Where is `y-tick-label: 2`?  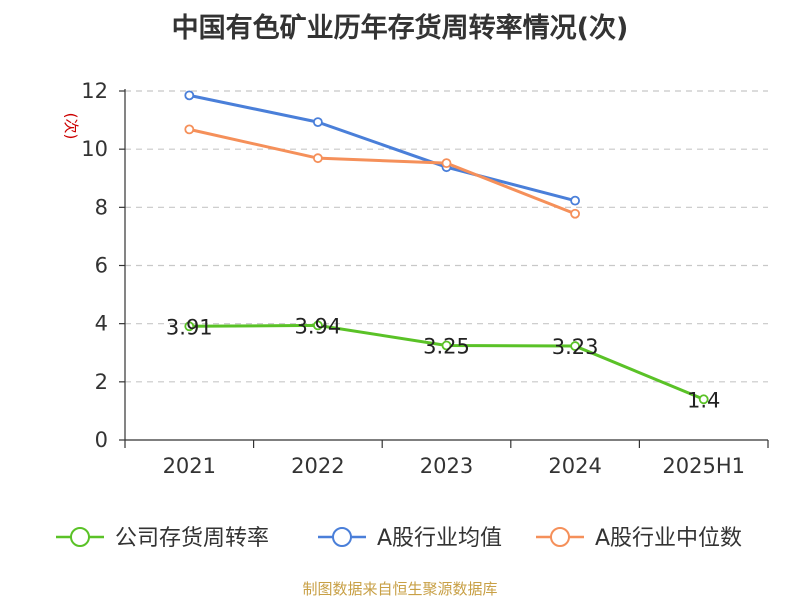 y-tick-label: 2 is located at coordinates (101, 382).